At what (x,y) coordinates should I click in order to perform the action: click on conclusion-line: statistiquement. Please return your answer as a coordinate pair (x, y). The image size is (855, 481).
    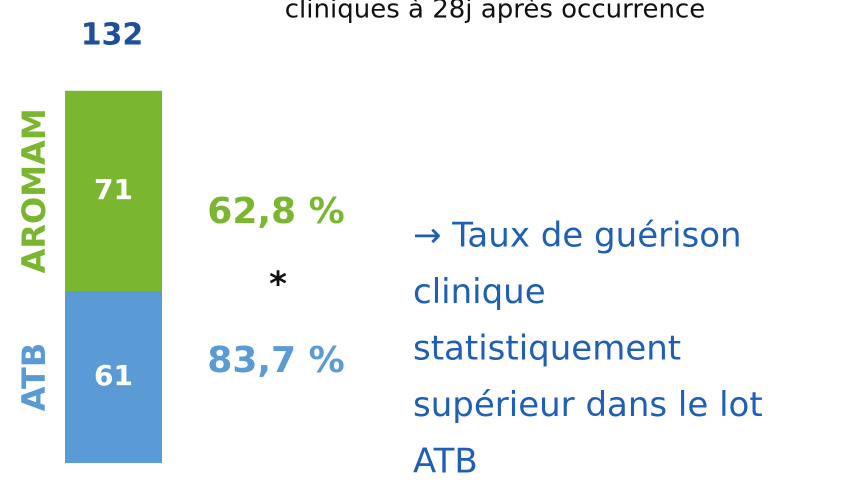
    Looking at the image, I should click on (547, 349).